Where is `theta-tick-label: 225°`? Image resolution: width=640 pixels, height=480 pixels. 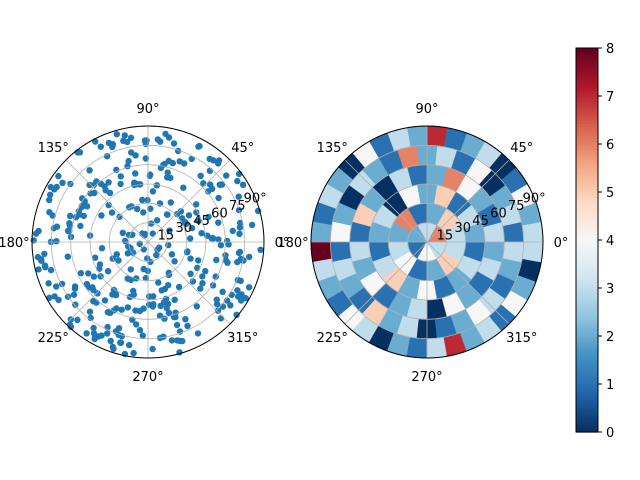 theta-tick-label: 225° is located at coordinates (53, 338).